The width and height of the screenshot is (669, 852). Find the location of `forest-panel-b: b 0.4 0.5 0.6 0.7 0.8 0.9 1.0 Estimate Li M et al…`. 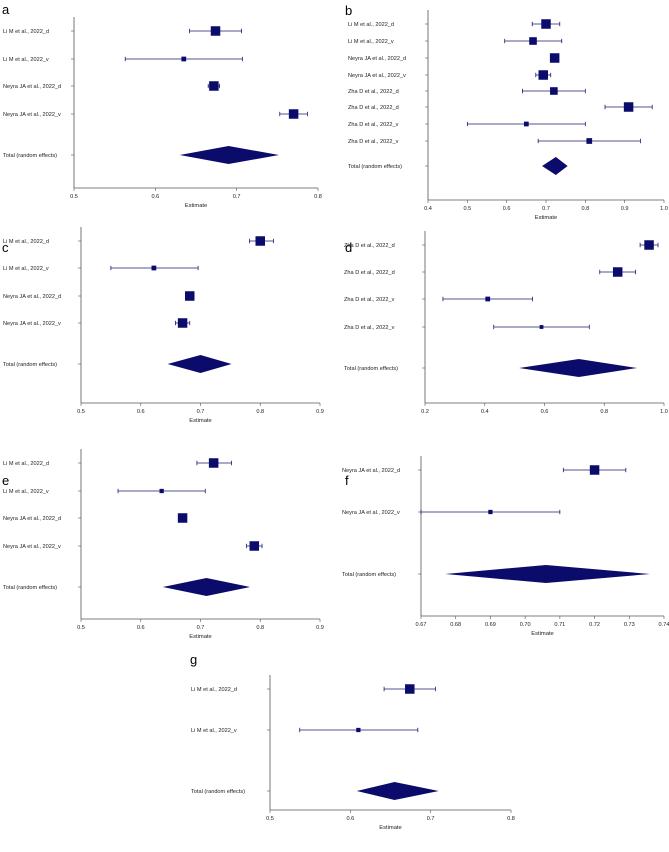

forest-panel-b: b 0.4 0.5 0.6 0.7 0.8 0.9 1.0 Estimate Li M et al… is located at coordinates (506, 112).